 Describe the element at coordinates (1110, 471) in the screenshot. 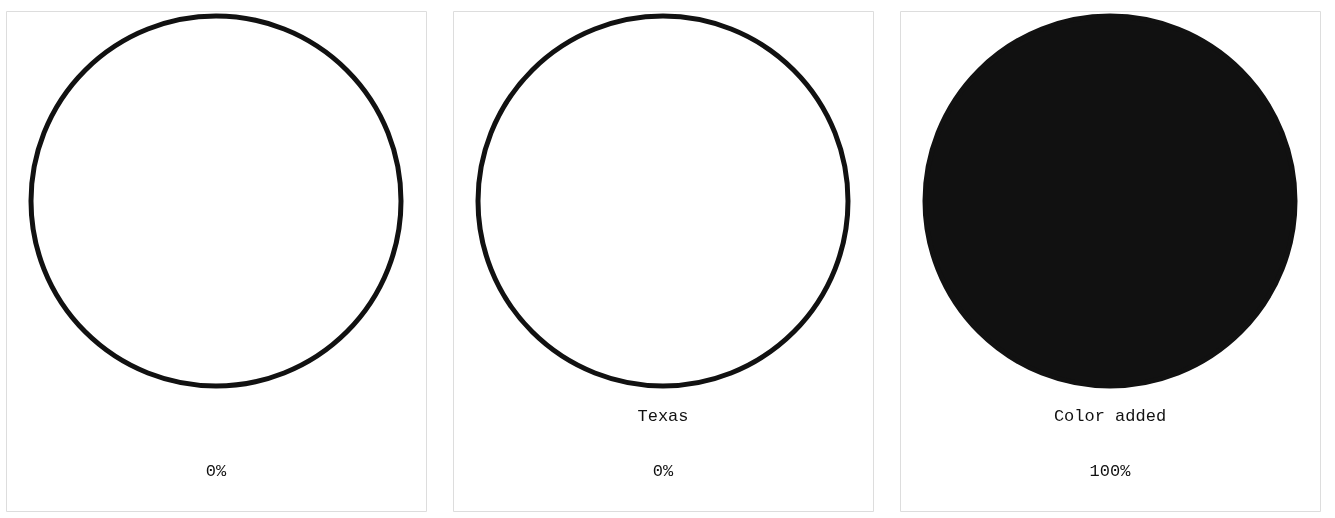

I see `data-label: 100%` at that location.